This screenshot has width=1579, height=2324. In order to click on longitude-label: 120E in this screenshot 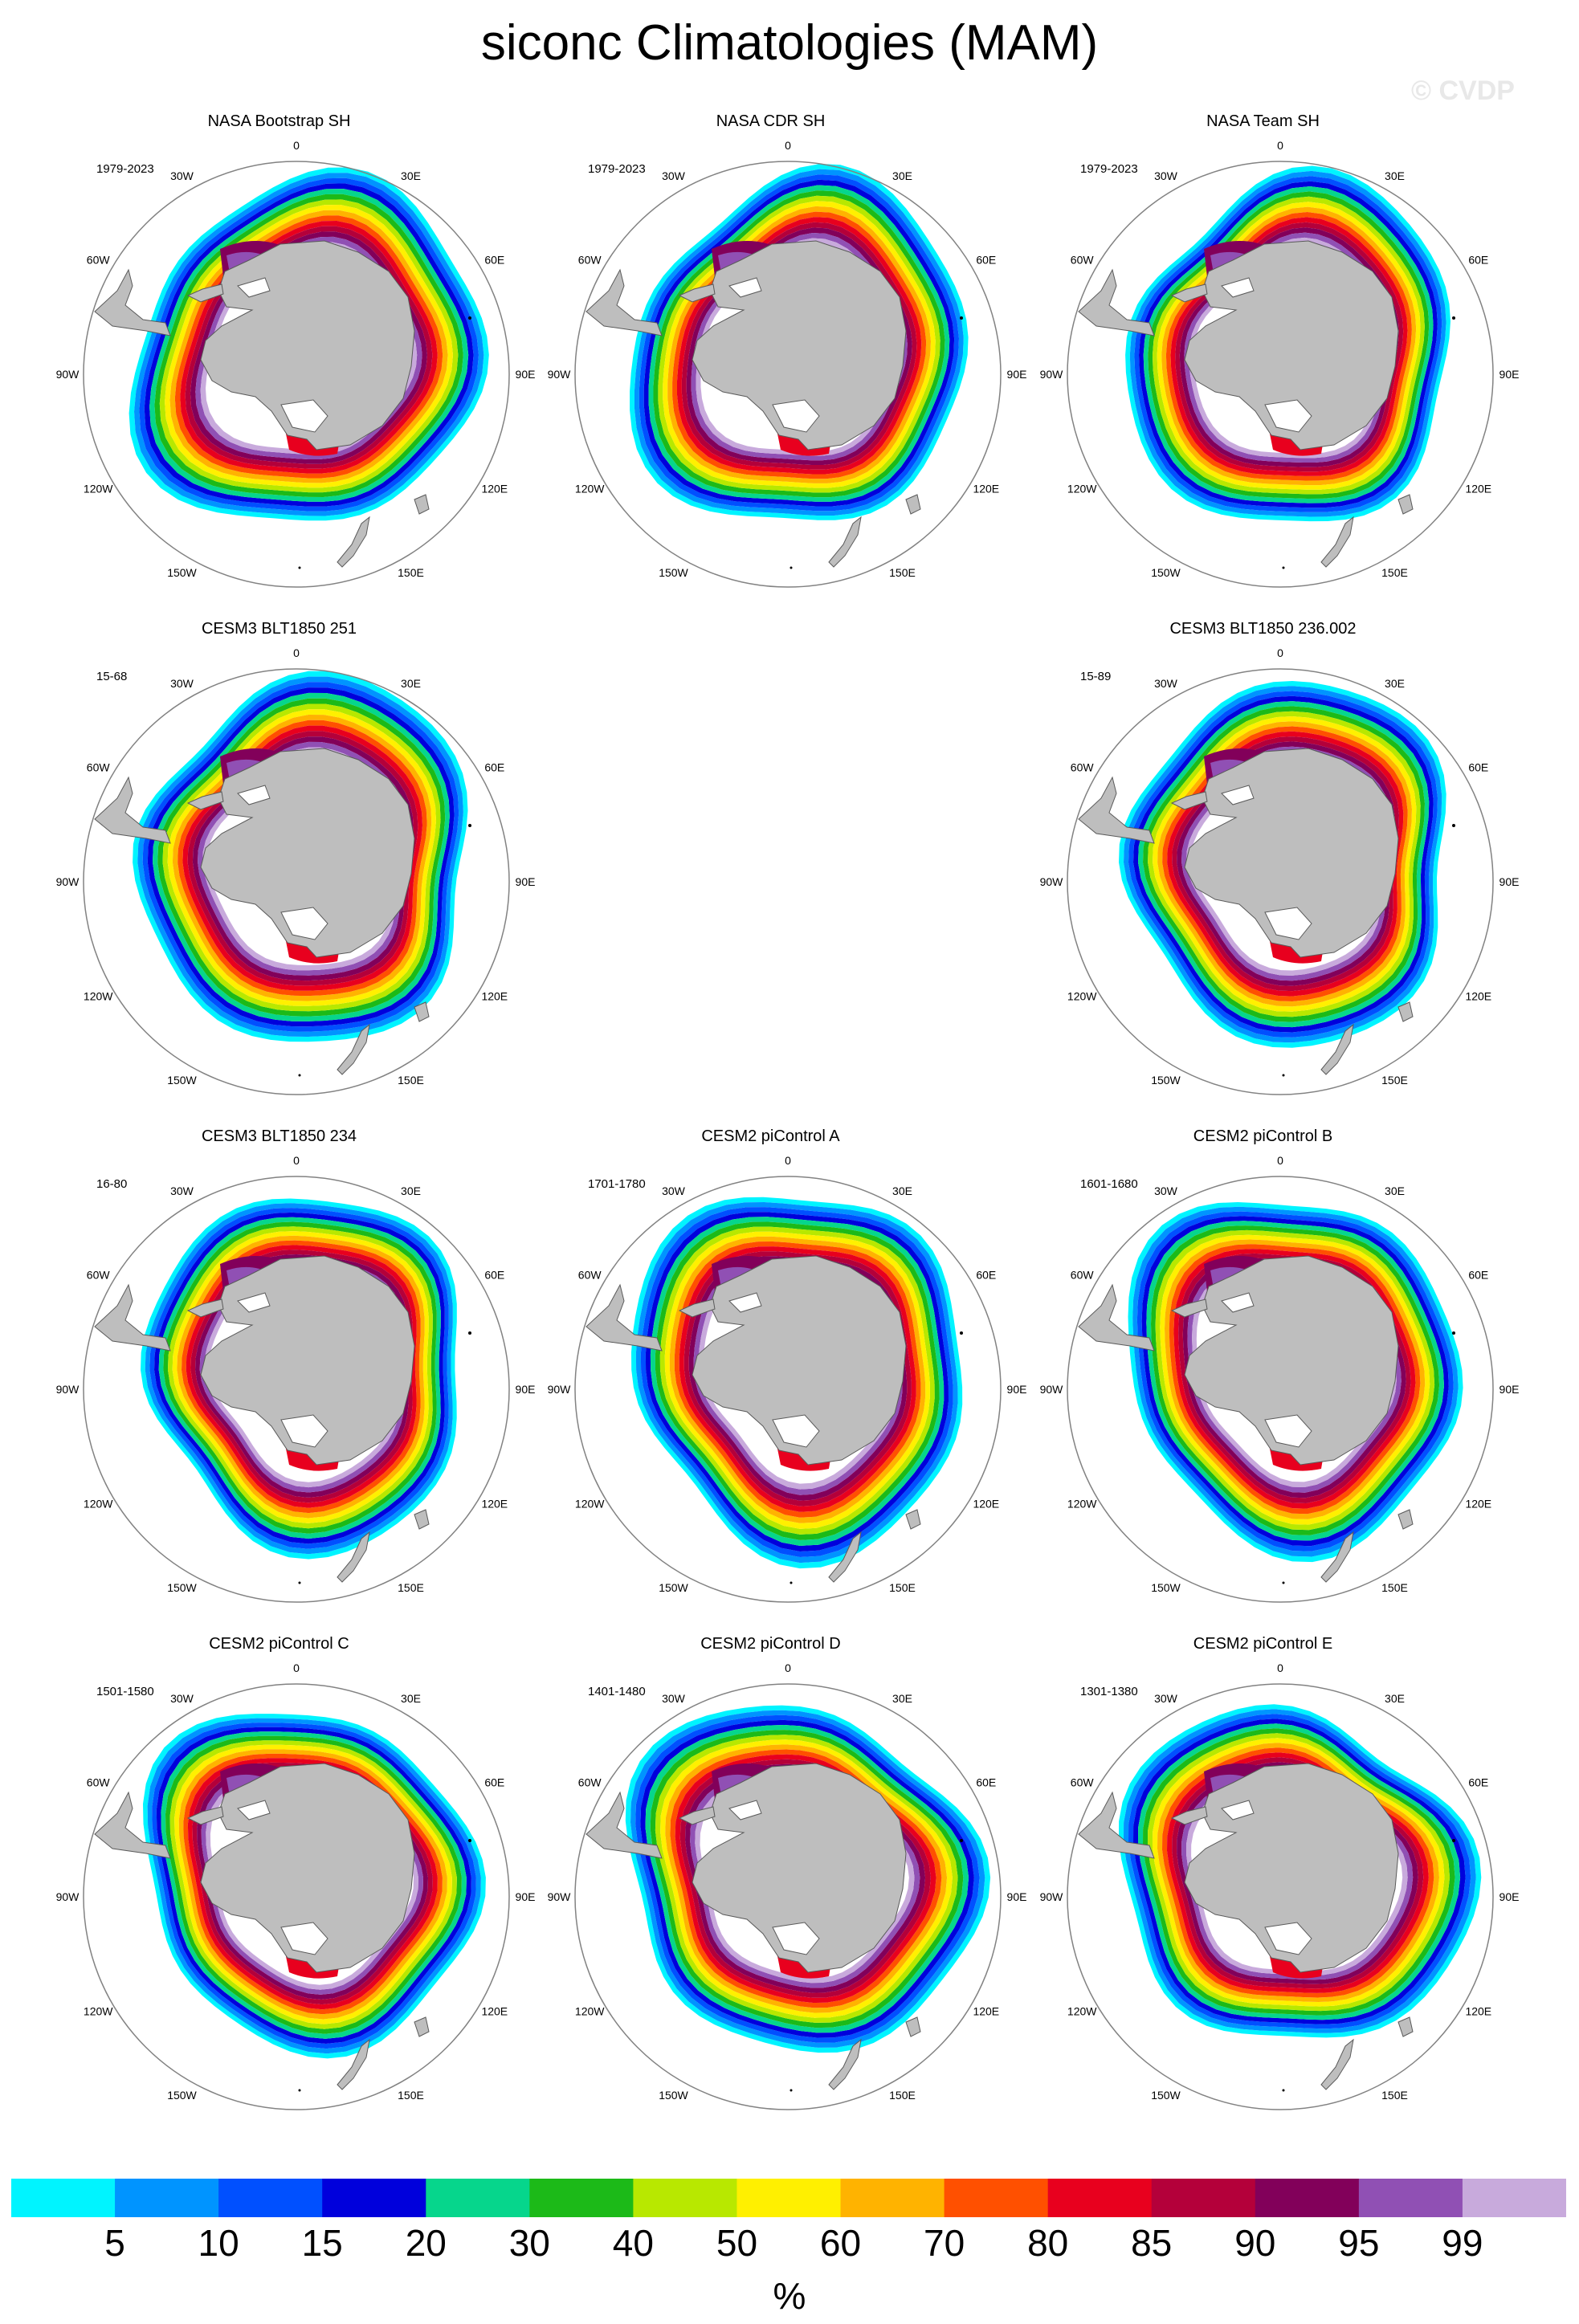, I will do `click(494, 489)`.